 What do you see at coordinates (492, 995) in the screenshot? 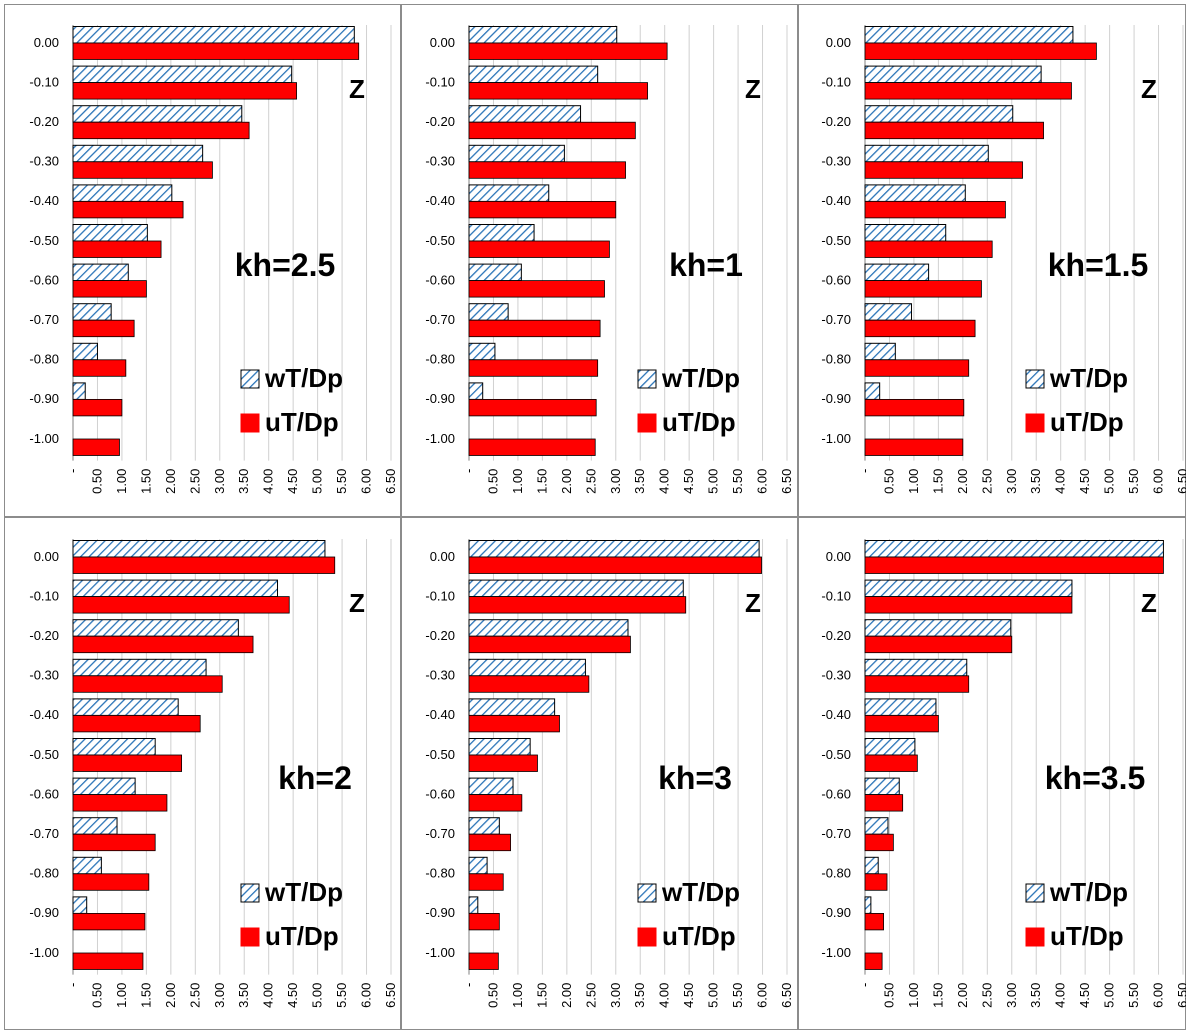
I see `x-tick-label: 0.50` at bounding box center [492, 995].